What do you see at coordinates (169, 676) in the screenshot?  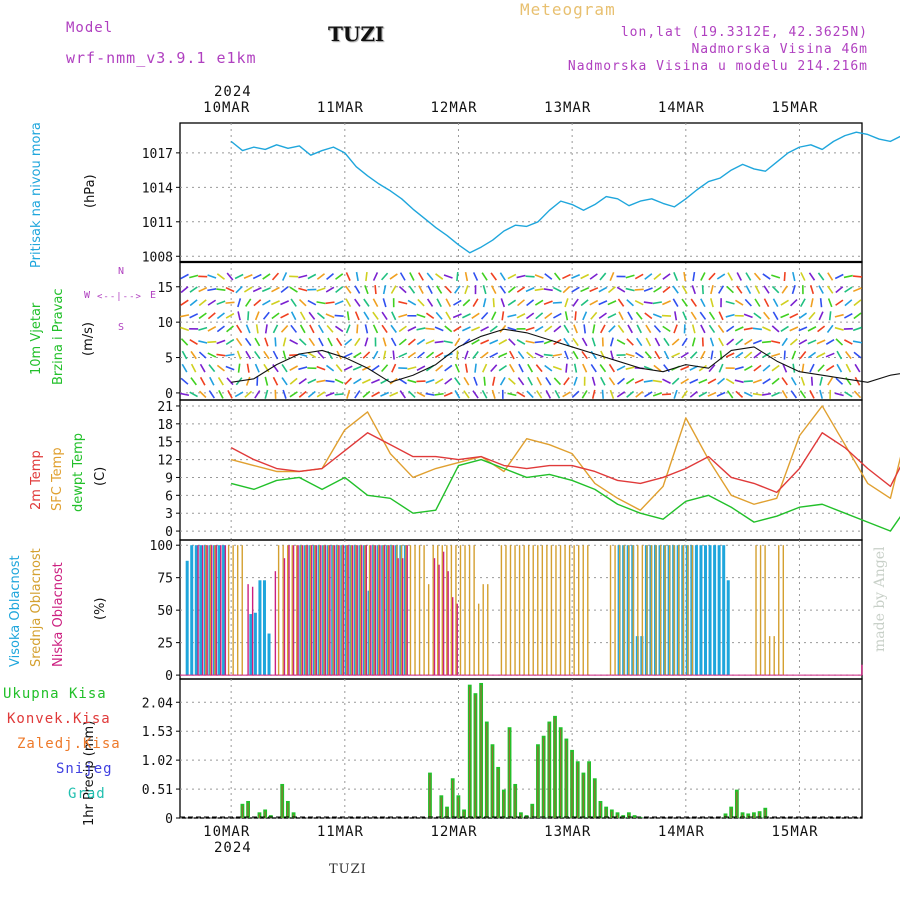 I see `clouds-ytick-label: 0` at bounding box center [169, 676].